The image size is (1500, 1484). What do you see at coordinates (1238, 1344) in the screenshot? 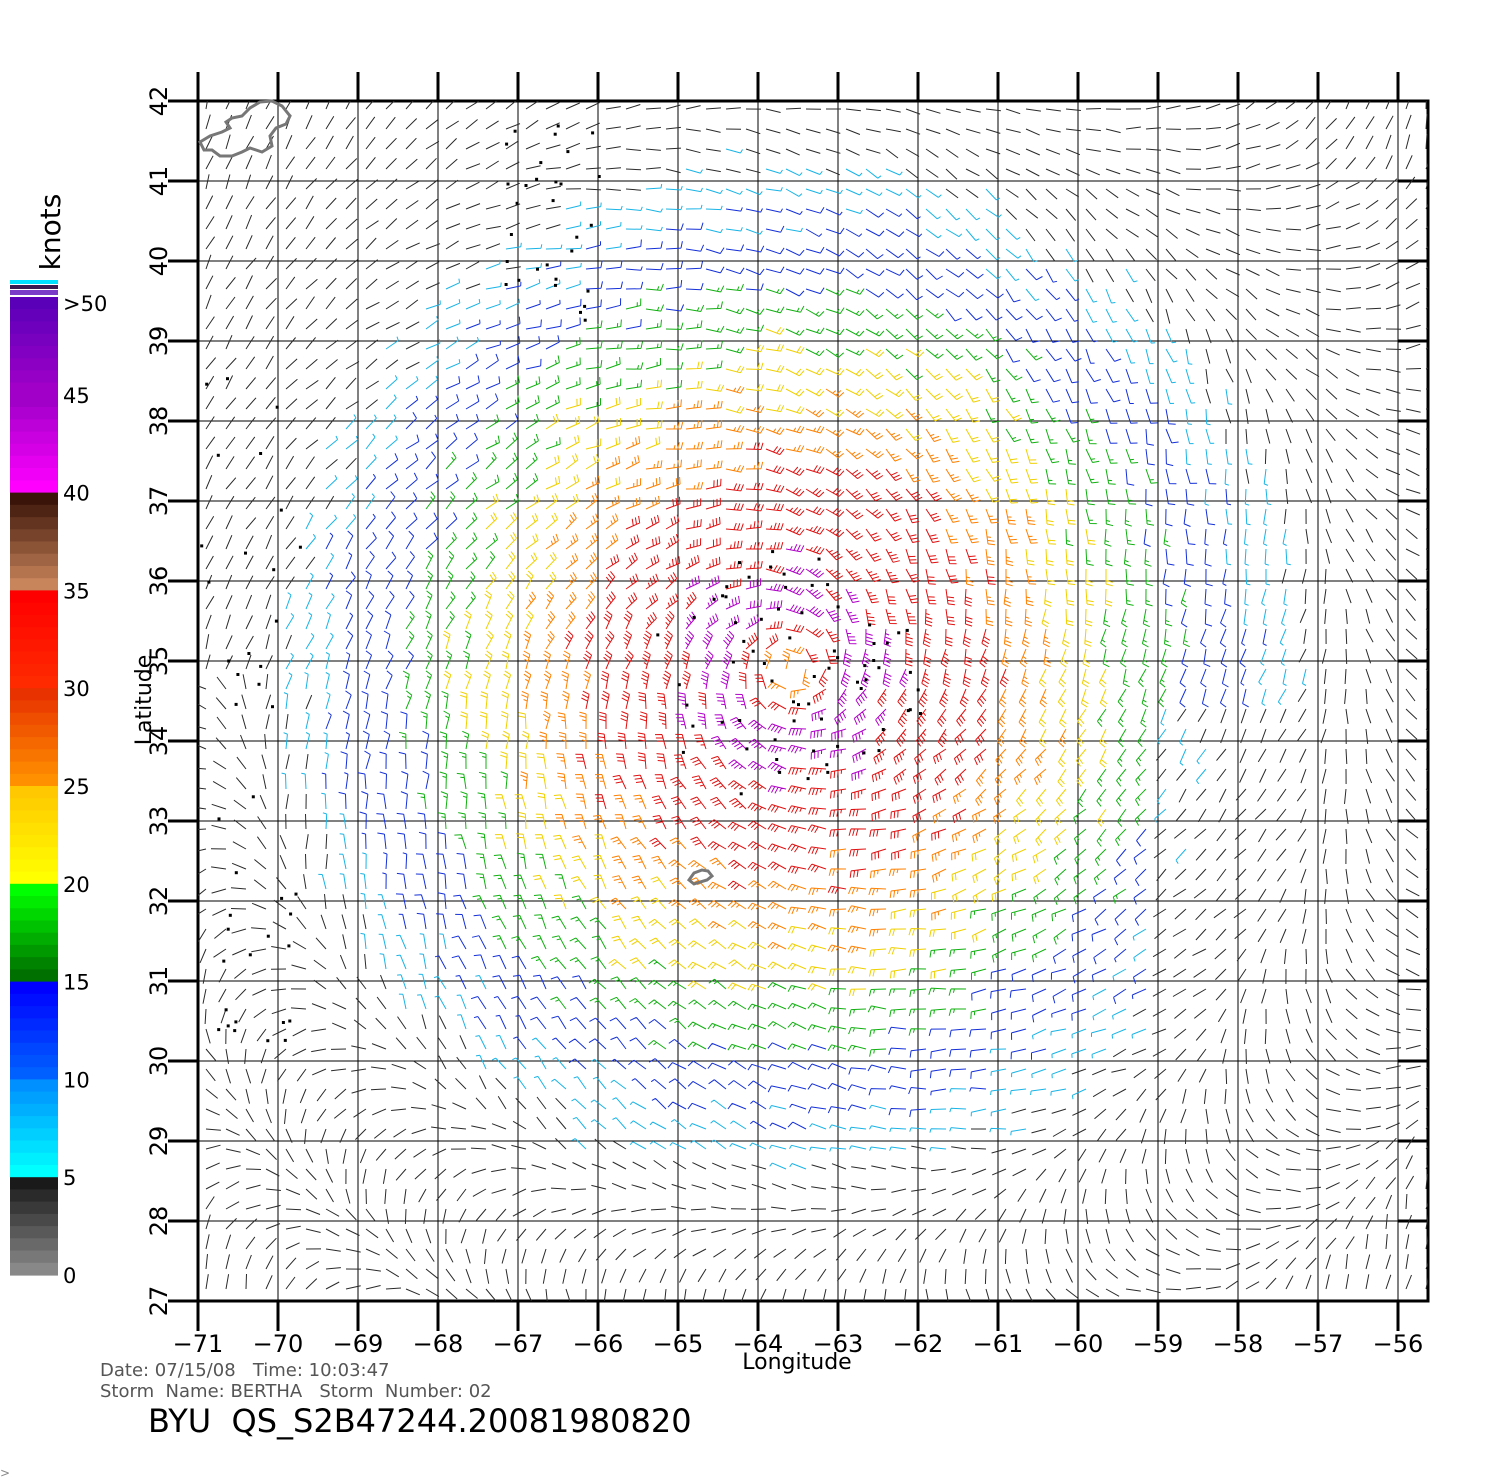
I see `longitude-tick-label: −58` at bounding box center [1238, 1344].